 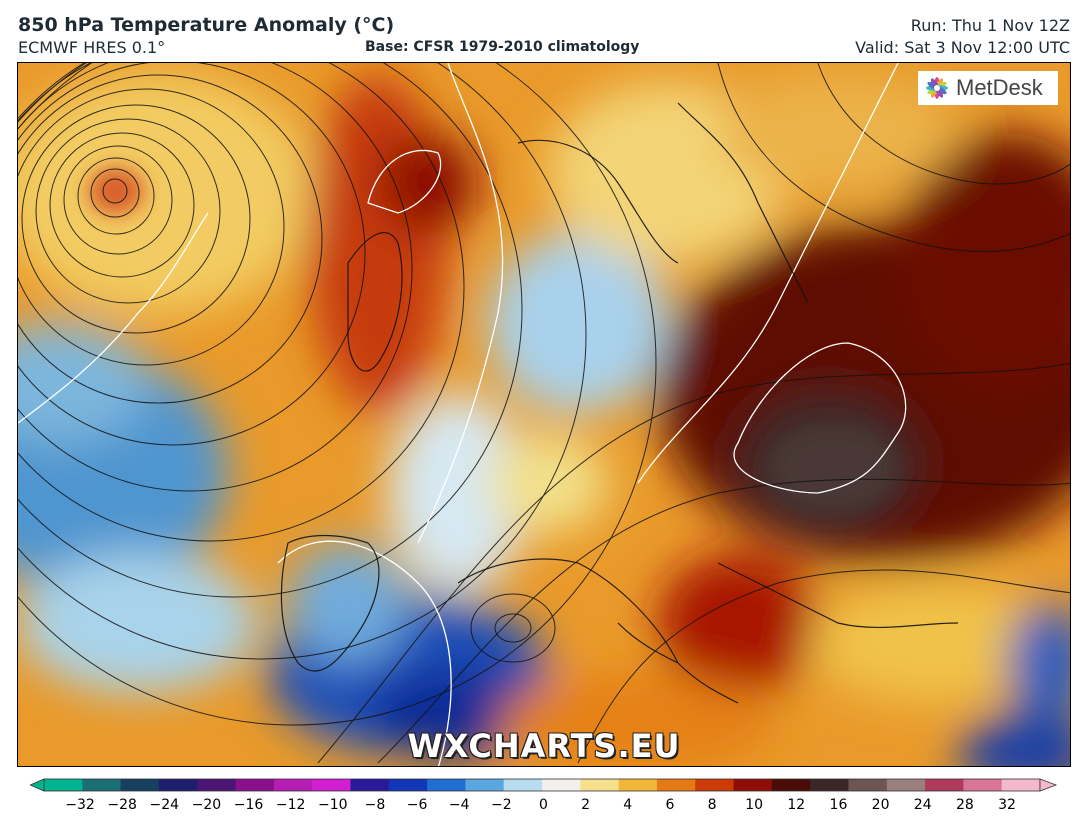 What do you see at coordinates (290, 805) in the screenshot?
I see `colorbar-tick-label: −12` at bounding box center [290, 805].